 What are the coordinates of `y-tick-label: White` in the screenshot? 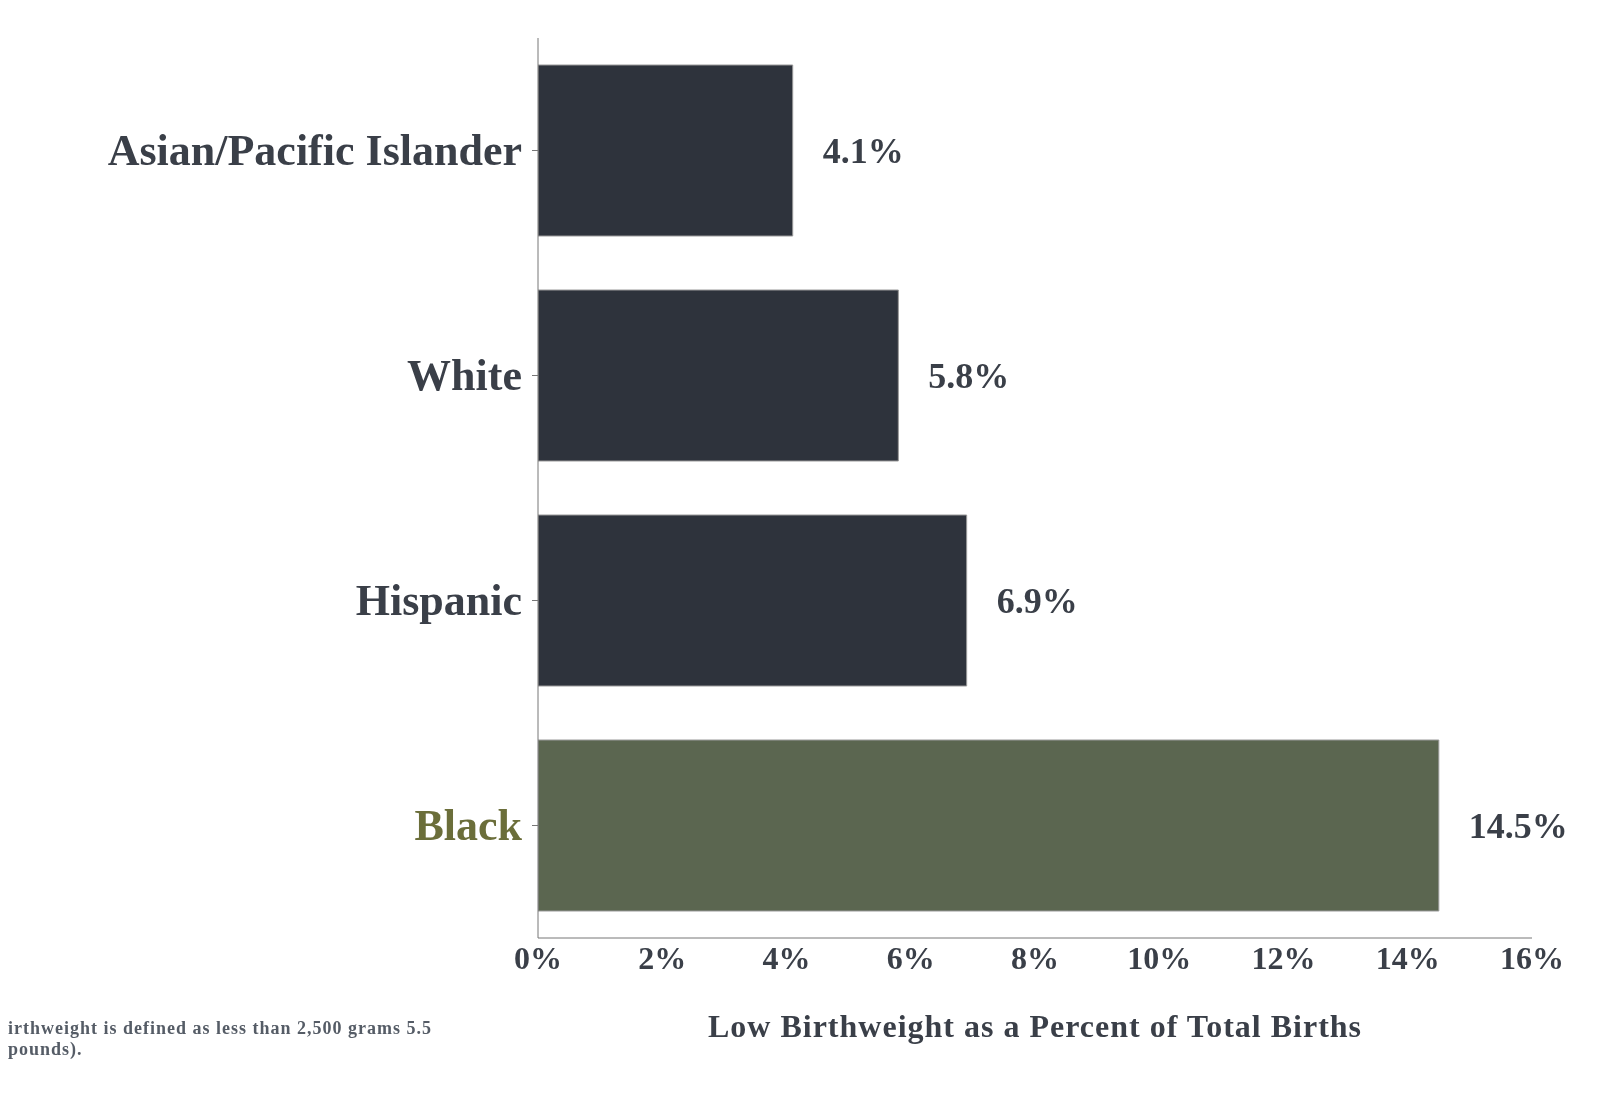 It's located at (464, 375).